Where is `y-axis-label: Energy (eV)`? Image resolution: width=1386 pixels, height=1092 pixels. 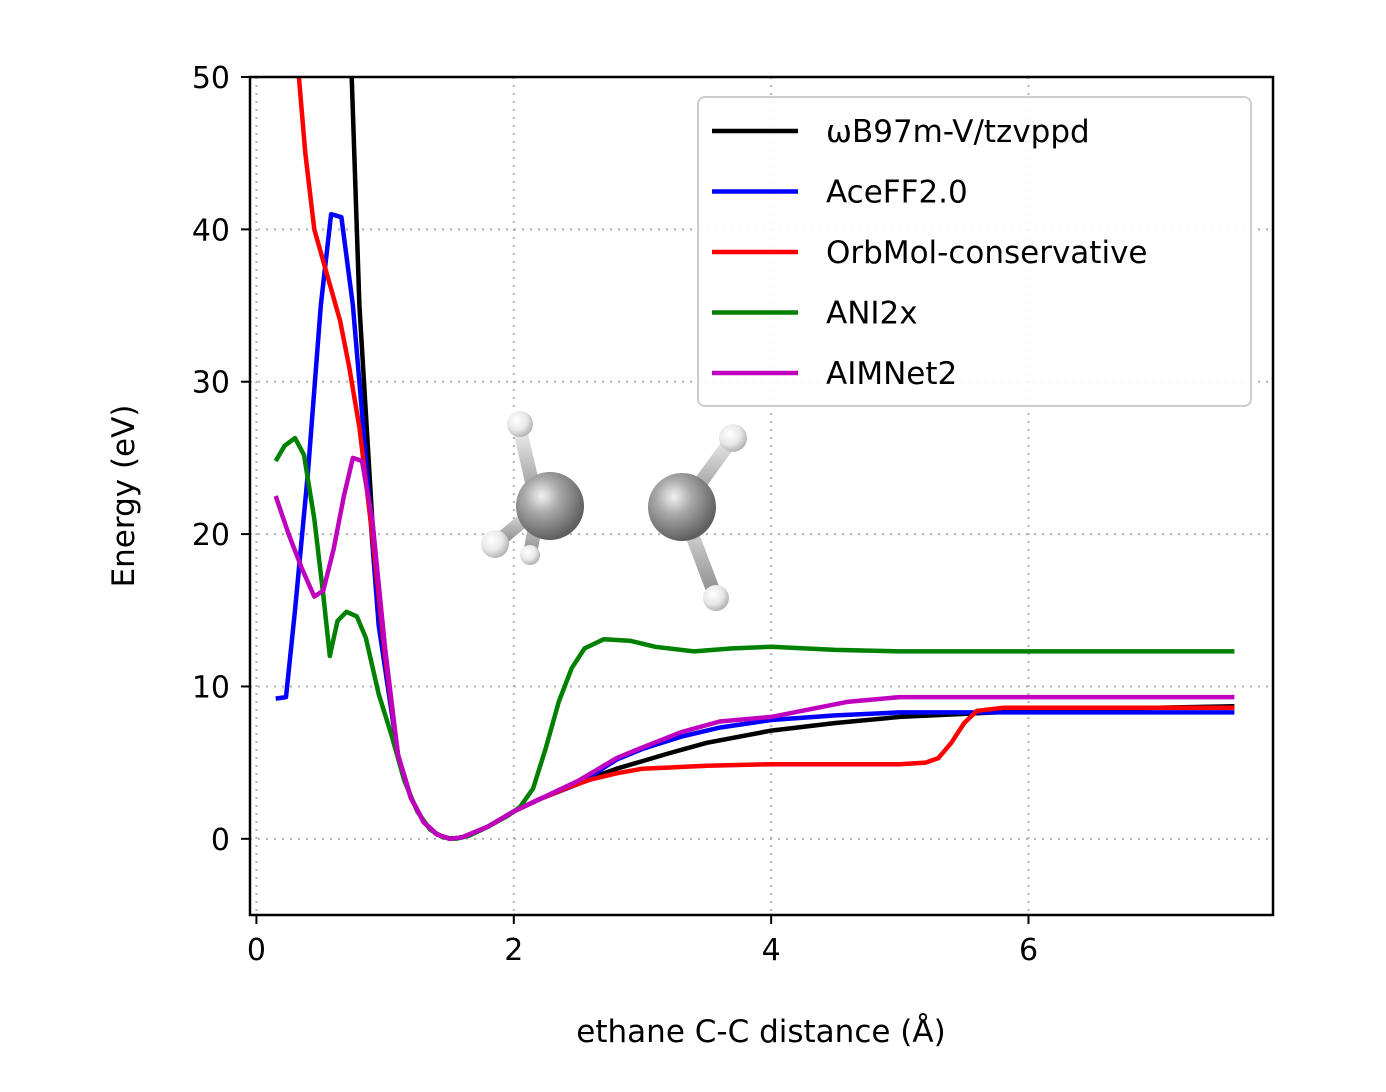 y-axis-label: Energy (eV) is located at coordinates (124, 496).